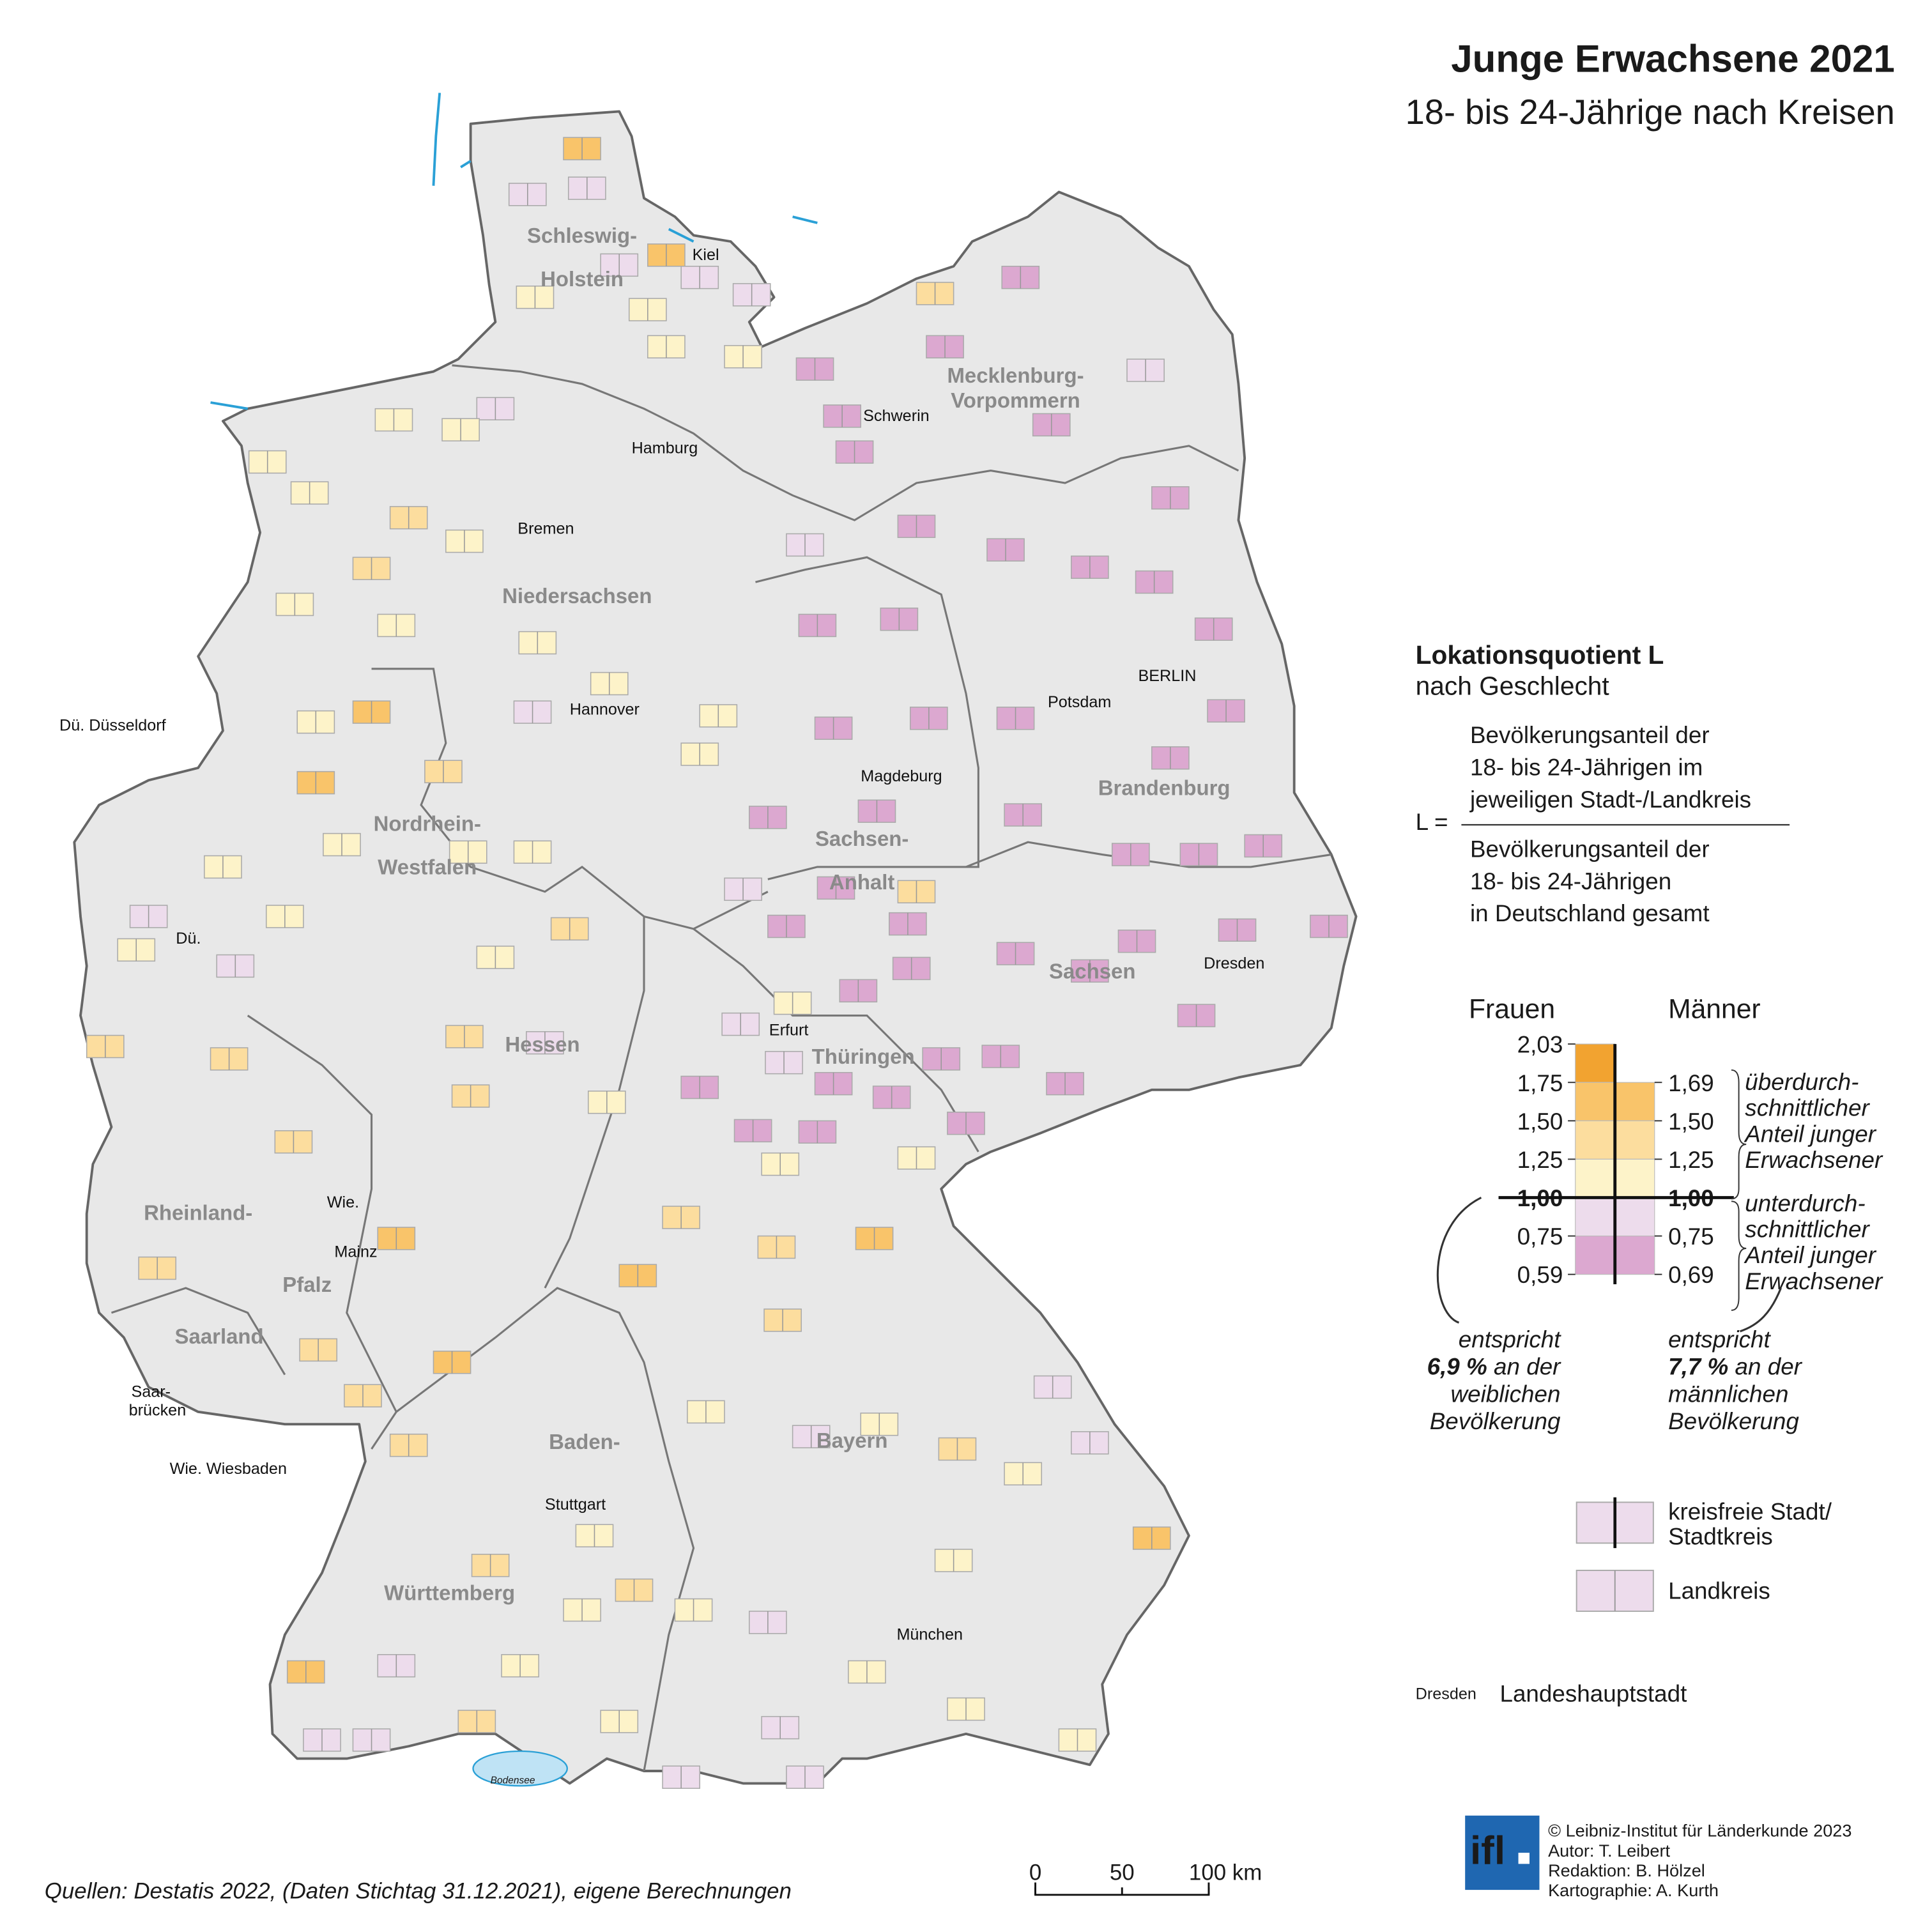  I want to click on credit-line: © Leibniz-Institut für Länderkunde 2023, so click(1699, 1831).